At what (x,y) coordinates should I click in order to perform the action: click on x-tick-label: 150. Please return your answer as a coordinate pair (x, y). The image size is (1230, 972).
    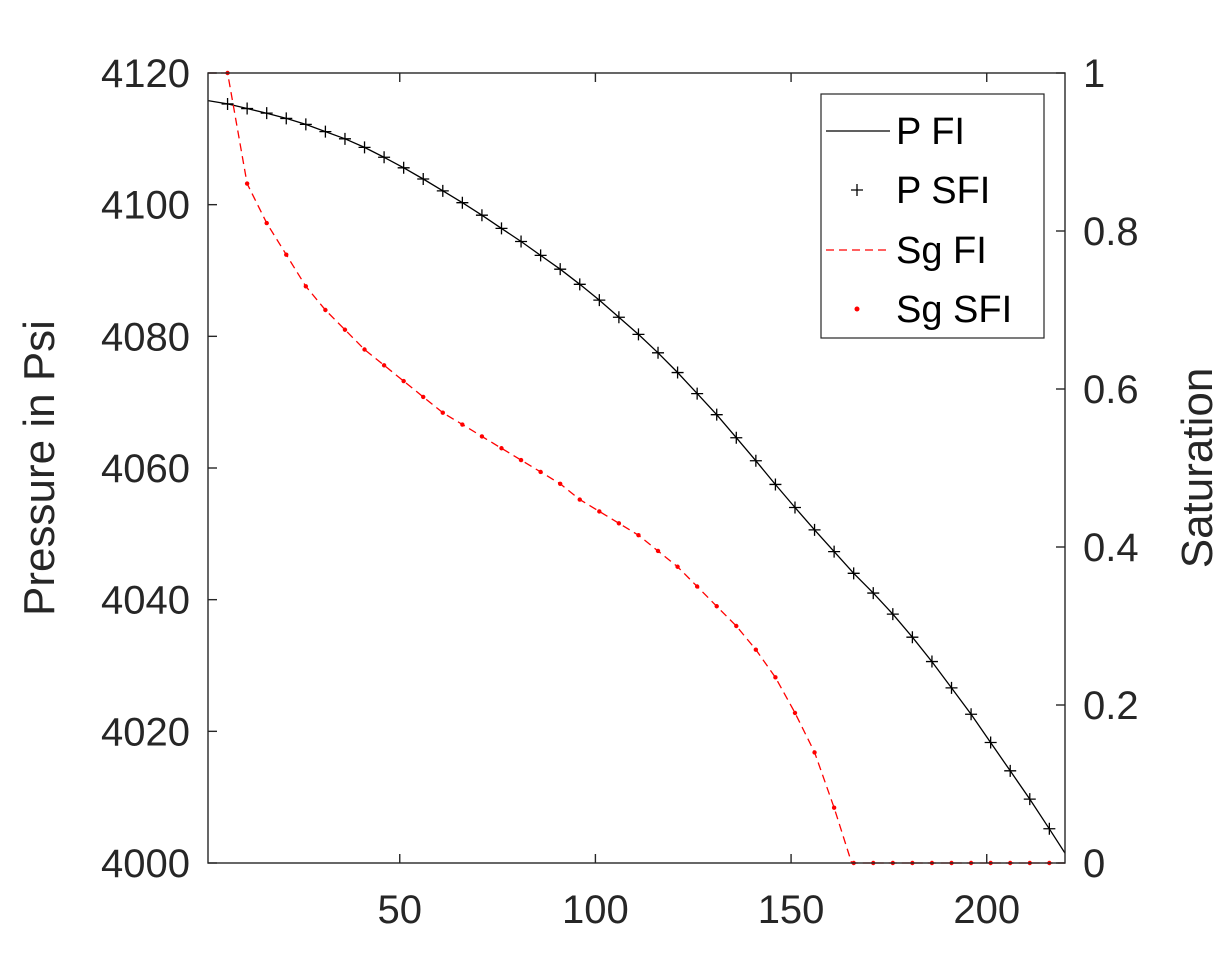
    Looking at the image, I should click on (791, 910).